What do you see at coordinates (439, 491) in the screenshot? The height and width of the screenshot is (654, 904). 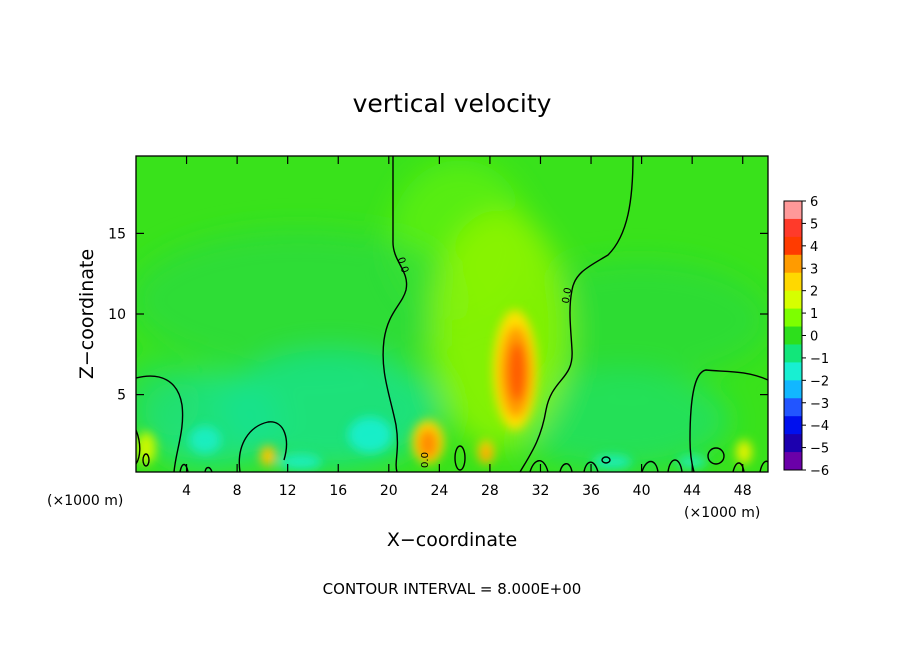 I see `x-tick-label: 24` at bounding box center [439, 491].